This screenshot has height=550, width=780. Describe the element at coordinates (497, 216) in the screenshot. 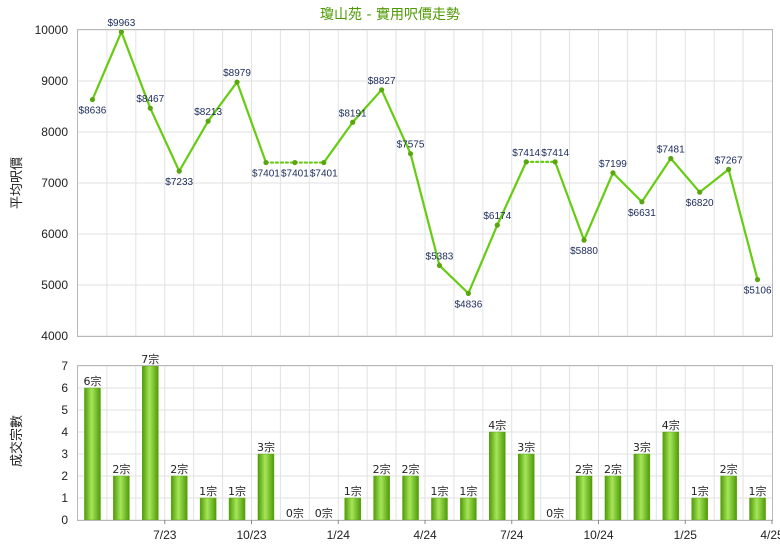

I see `line-data-label: $6174` at that location.